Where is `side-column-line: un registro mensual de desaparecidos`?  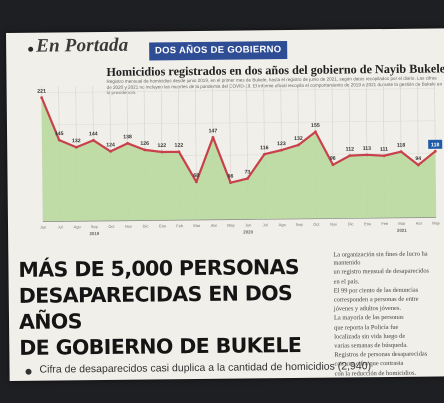 side-column-line: un registro mensual de desaparecidos is located at coordinates (381, 271).